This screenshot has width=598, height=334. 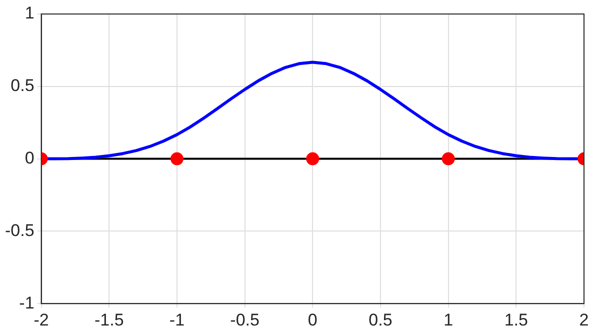 I want to click on x-tick-label: 0.5, so click(x=380, y=320).